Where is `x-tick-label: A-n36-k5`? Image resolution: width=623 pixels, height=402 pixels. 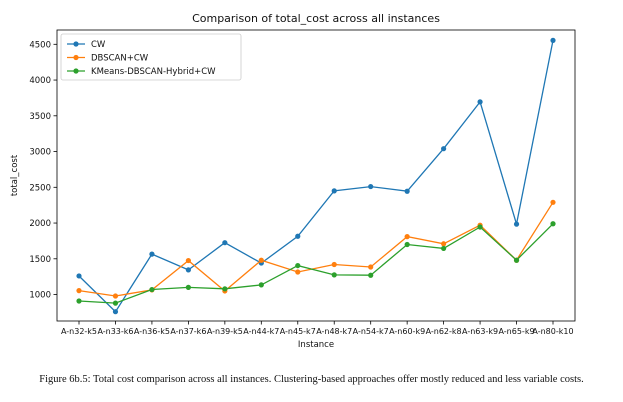 x-tick-label: A-n36-k5 is located at coordinates (152, 331).